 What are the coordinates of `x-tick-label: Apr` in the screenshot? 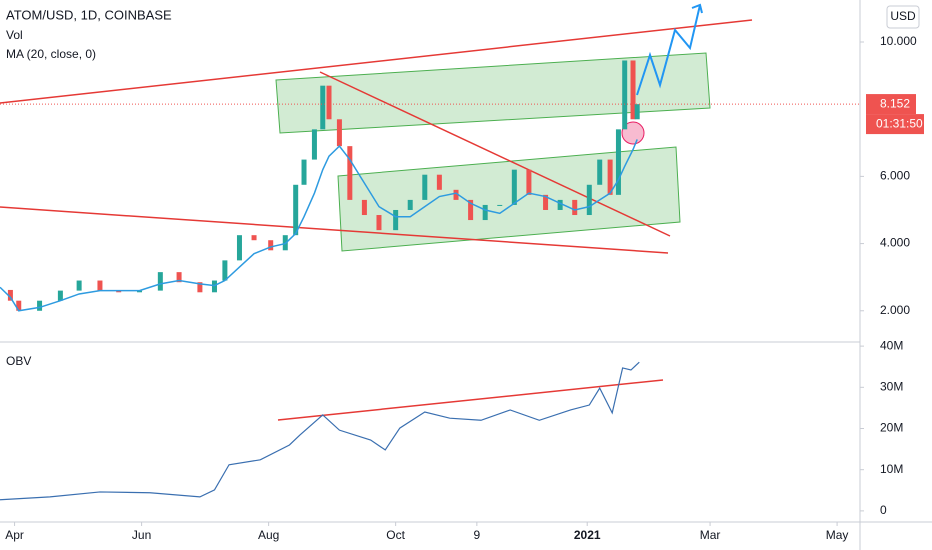 It's located at (14, 535).